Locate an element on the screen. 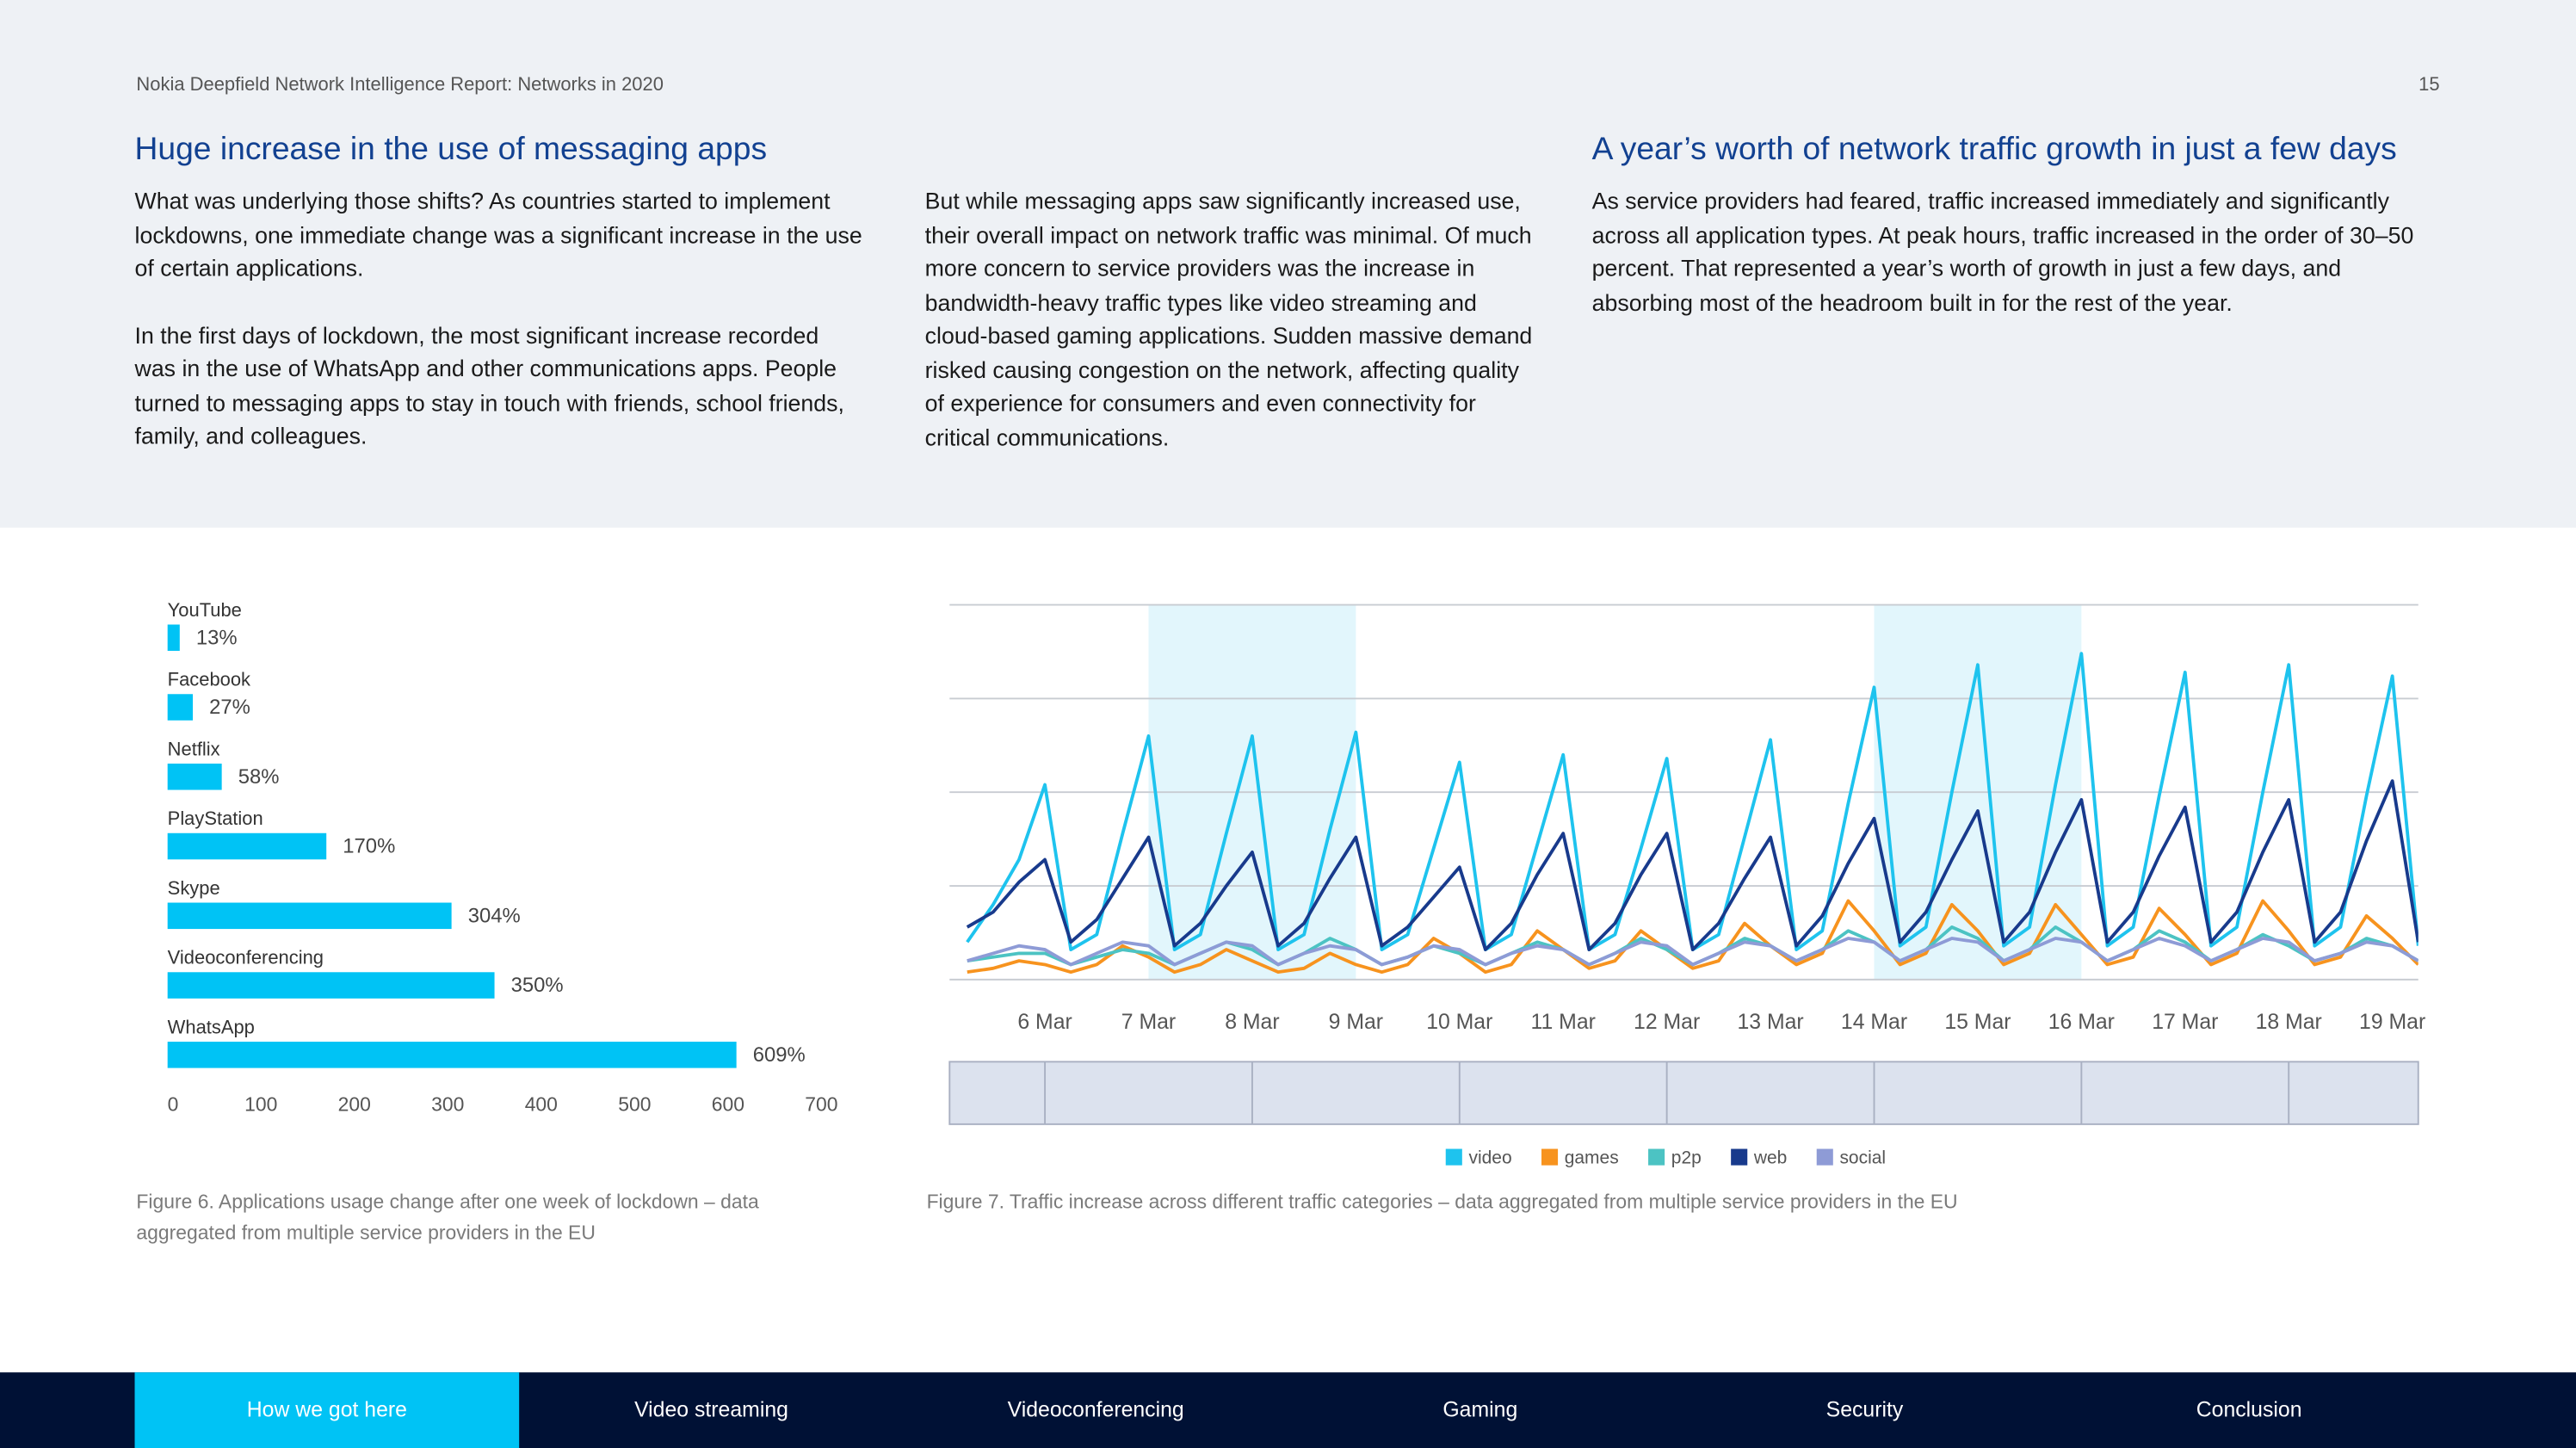 This screenshot has width=2576, height=1448. value-label: 609% is located at coordinates (779, 1055).